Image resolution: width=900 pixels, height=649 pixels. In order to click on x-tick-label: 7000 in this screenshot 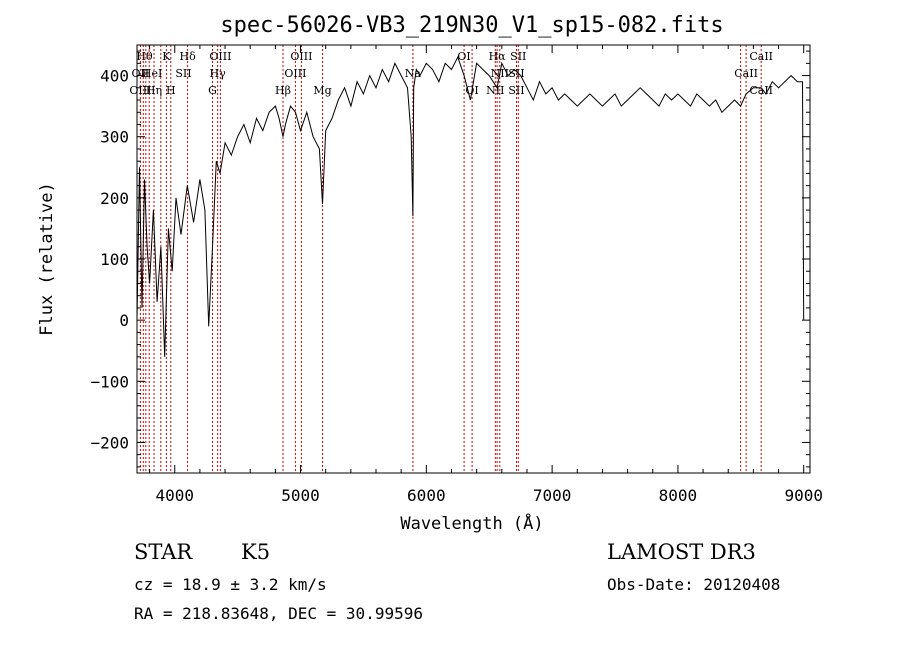, I will do `click(552, 495)`.